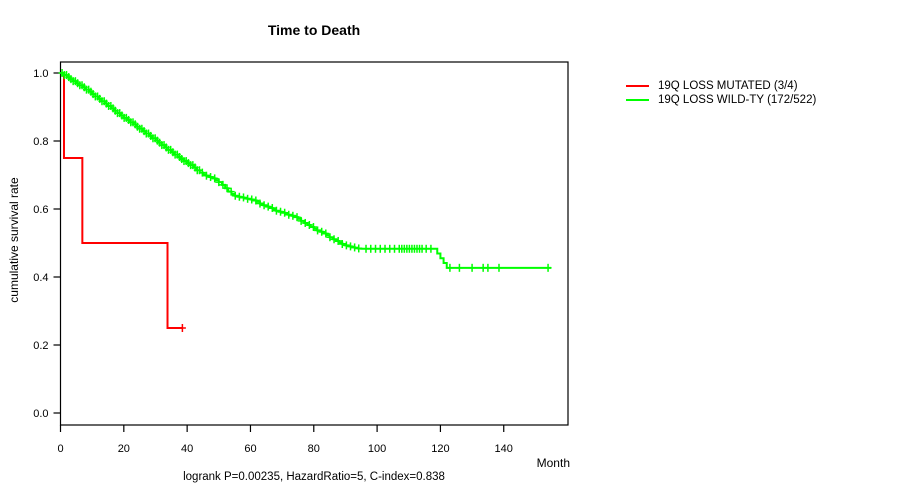 This screenshot has height=500, width=900. I want to click on legend-label-wildtype: 19Q LOSS WILD-TY (172/522), so click(737, 99).